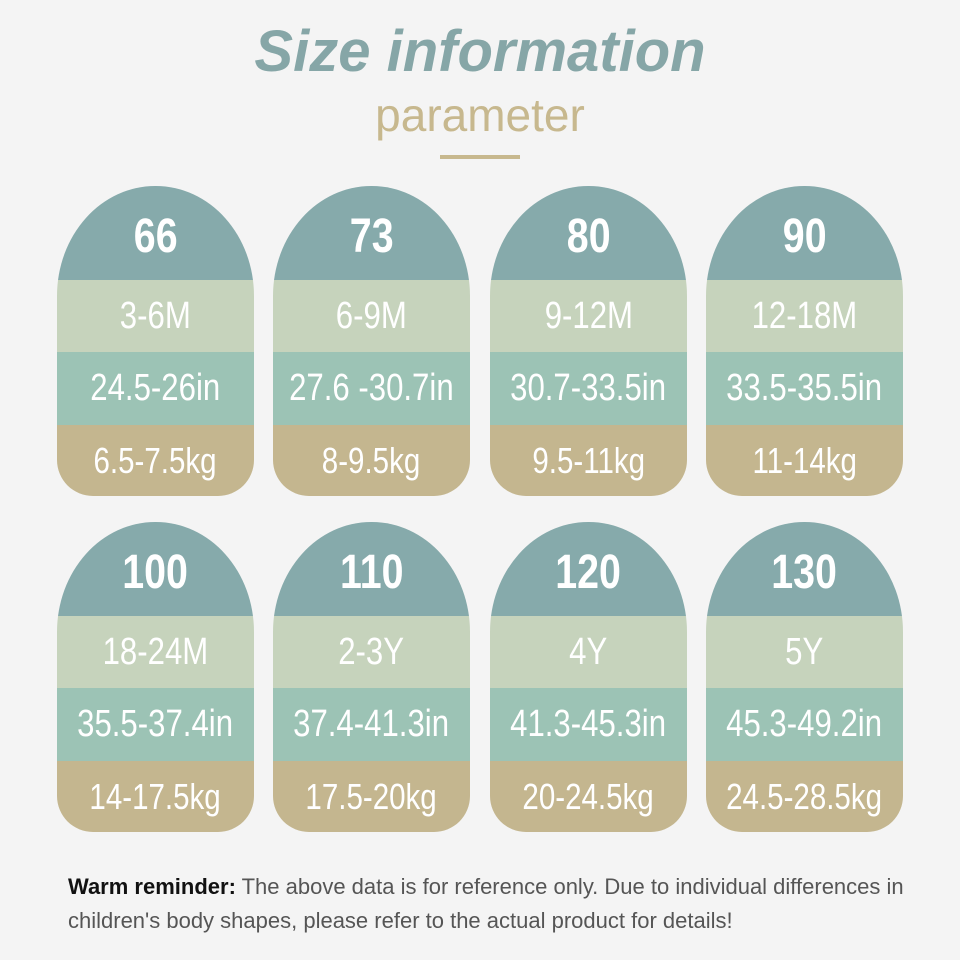  I want to click on height-band: 33.5-35.5in, so click(804, 388).